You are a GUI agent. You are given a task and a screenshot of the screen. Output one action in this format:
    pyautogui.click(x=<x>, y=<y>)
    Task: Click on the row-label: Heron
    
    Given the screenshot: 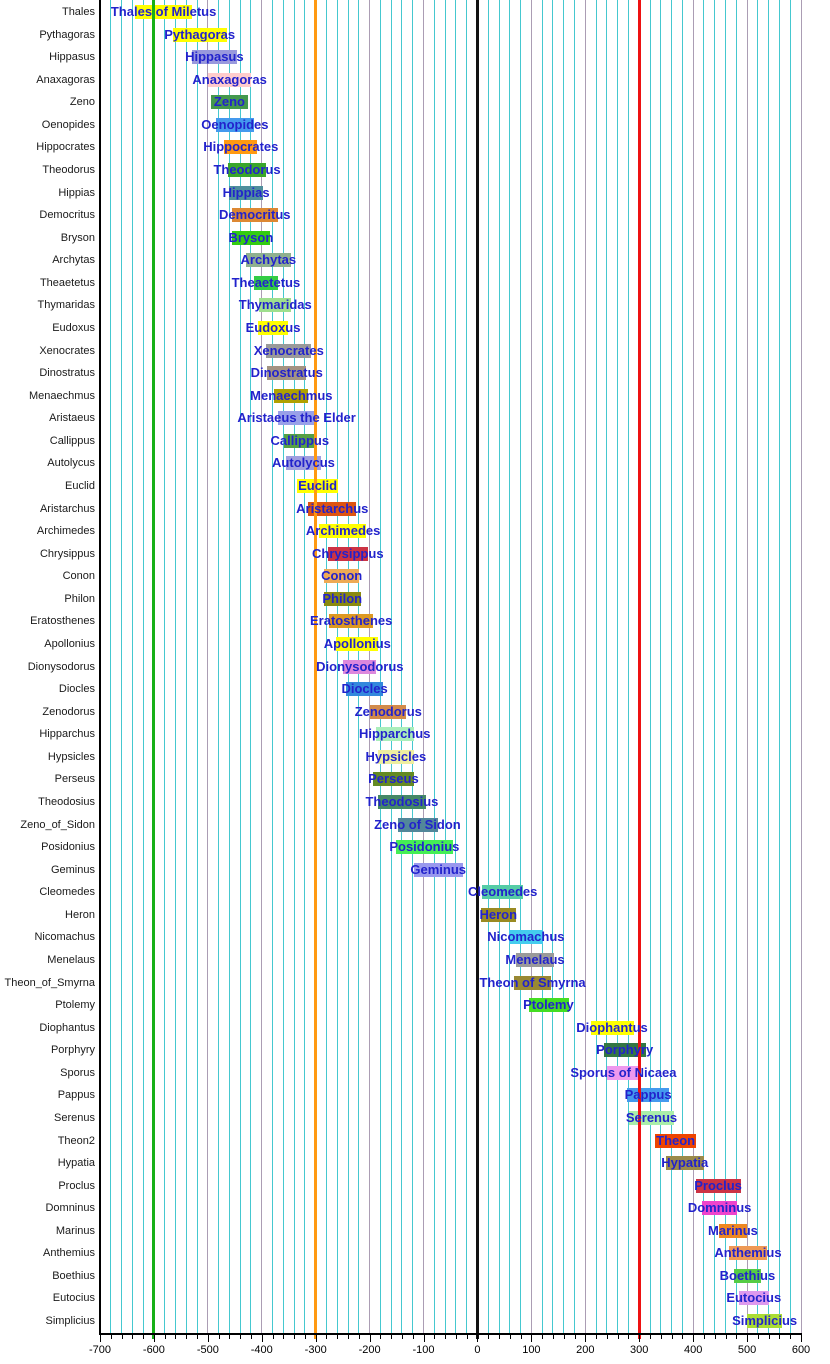 What is the action you would take?
    pyautogui.click(x=80, y=914)
    